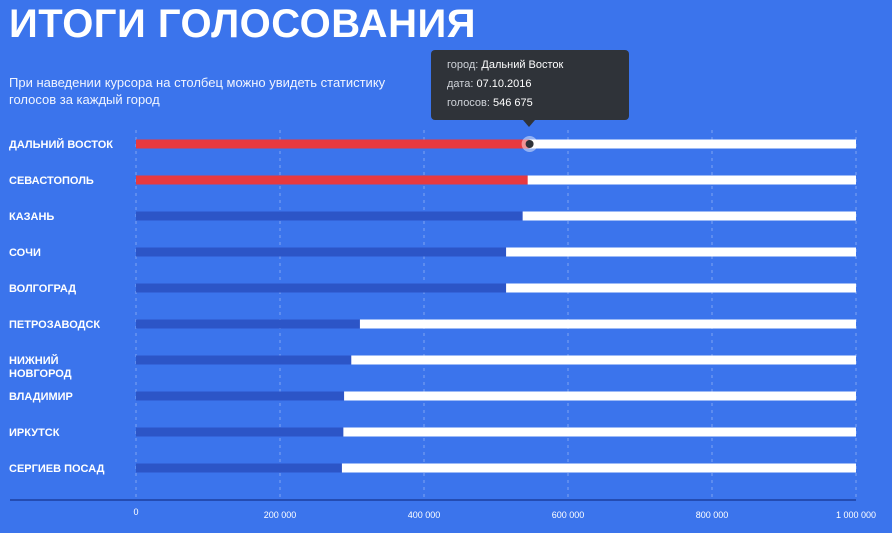 The image size is (892, 533). Describe the element at coordinates (42, 289) in the screenshot. I see `category-label: ВОЛГОГРАД` at that location.